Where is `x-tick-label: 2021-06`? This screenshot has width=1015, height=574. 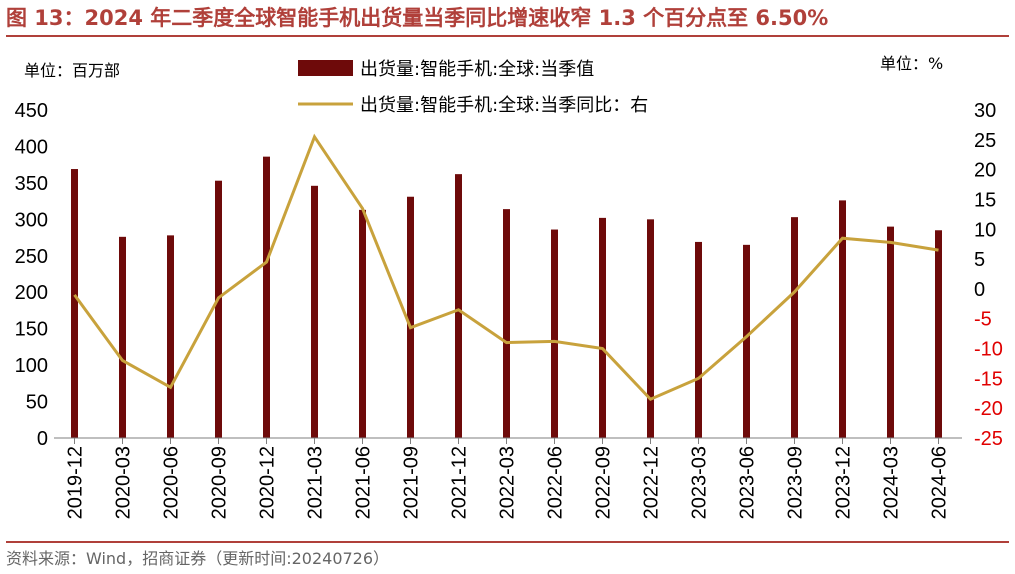
x-tick-label: 2021-06 is located at coordinates (364, 482).